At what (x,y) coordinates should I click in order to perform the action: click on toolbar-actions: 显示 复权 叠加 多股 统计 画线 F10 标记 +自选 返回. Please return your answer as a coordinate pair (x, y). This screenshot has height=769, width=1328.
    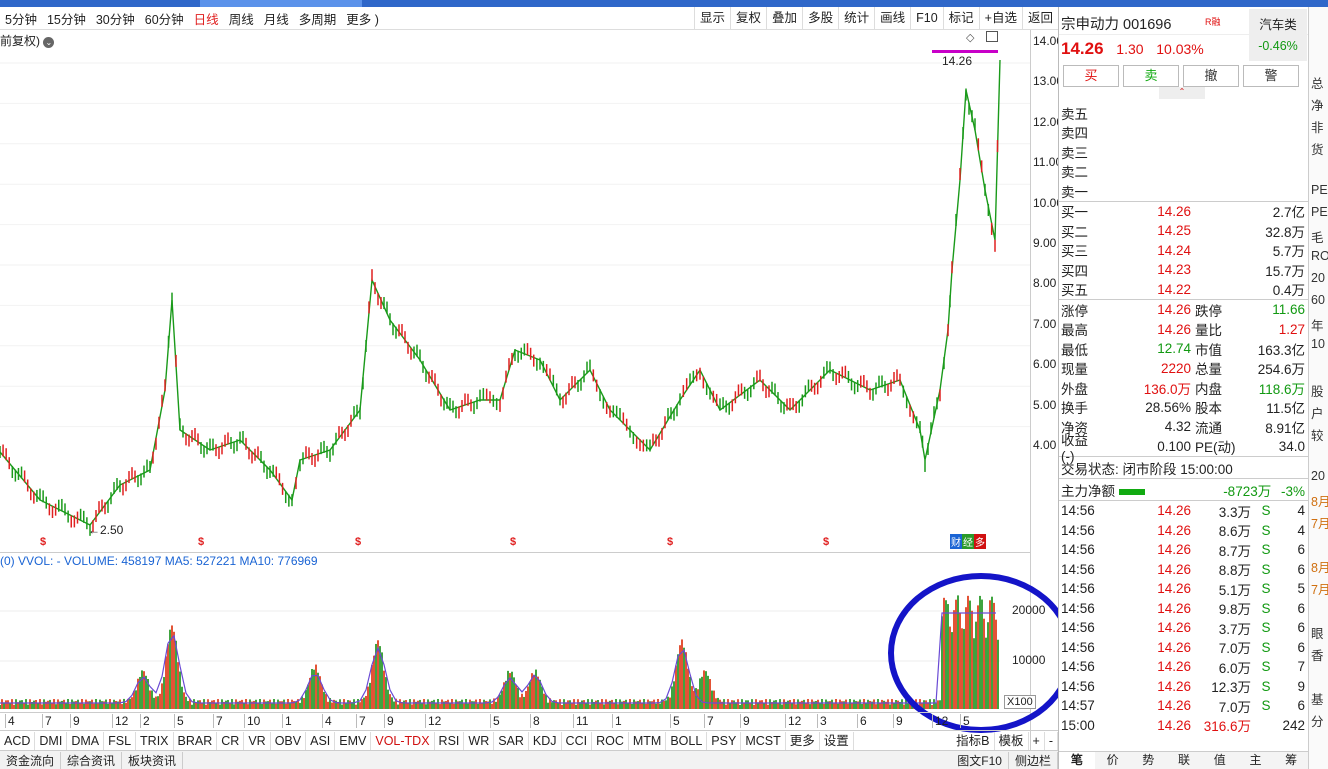
    Looking at the image, I should click on (876, 18).